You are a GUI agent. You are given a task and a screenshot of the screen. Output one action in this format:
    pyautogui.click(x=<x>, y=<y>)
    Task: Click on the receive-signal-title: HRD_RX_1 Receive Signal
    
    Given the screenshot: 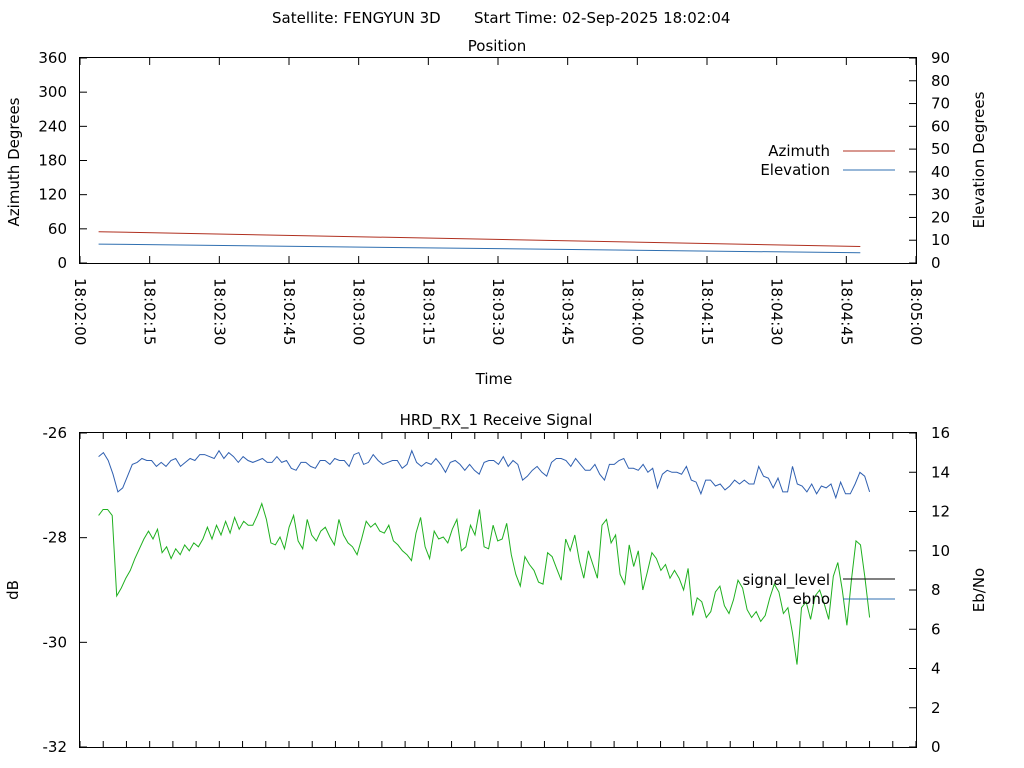 What is the action you would take?
    pyautogui.click(x=496, y=420)
    